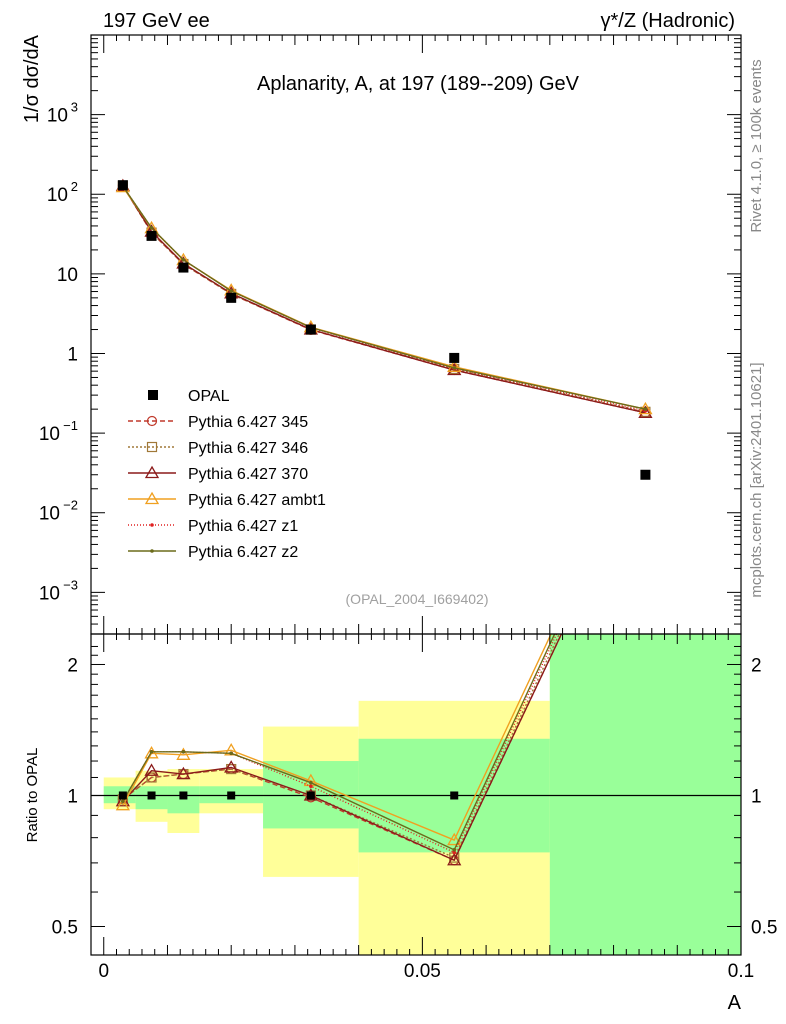 This screenshot has width=786, height=1024. What do you see at coordinates (70, 505) in the screenshot?
I see `main-y-tick-exponent: −2` at bounding box center [70, 505].